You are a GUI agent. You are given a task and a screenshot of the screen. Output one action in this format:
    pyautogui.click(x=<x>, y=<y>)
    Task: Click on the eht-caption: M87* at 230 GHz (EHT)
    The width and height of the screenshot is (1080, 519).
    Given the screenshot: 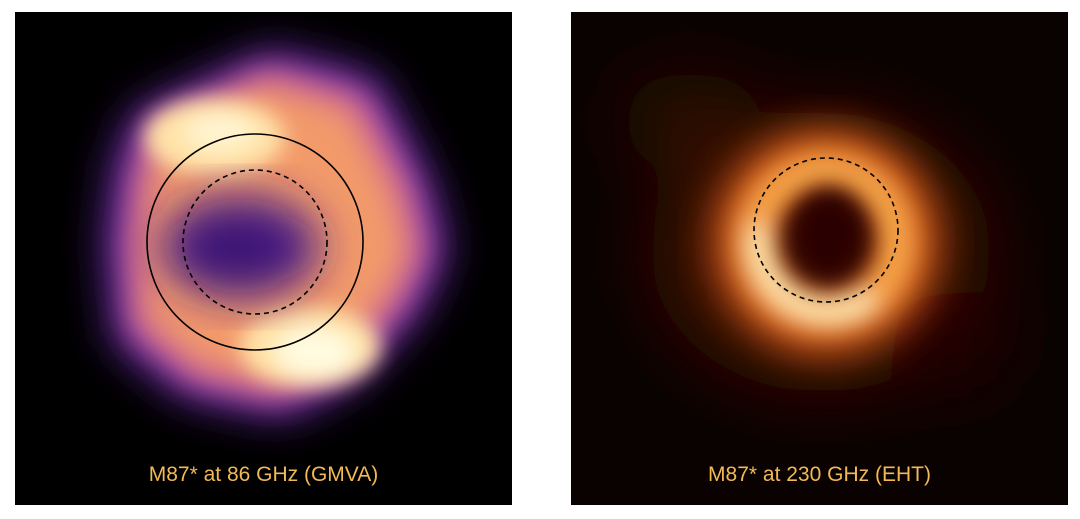 What is the action you would take?
    pyautogui.click(x=819, y=474)
    